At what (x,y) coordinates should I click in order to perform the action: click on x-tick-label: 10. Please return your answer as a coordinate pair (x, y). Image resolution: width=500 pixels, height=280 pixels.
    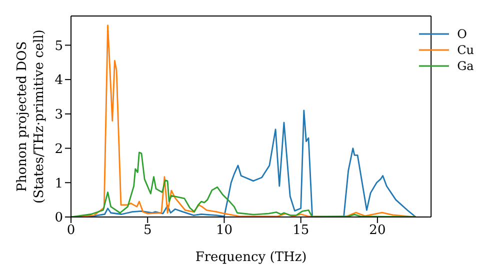
    Looking at the image, I should click on (224, 230).